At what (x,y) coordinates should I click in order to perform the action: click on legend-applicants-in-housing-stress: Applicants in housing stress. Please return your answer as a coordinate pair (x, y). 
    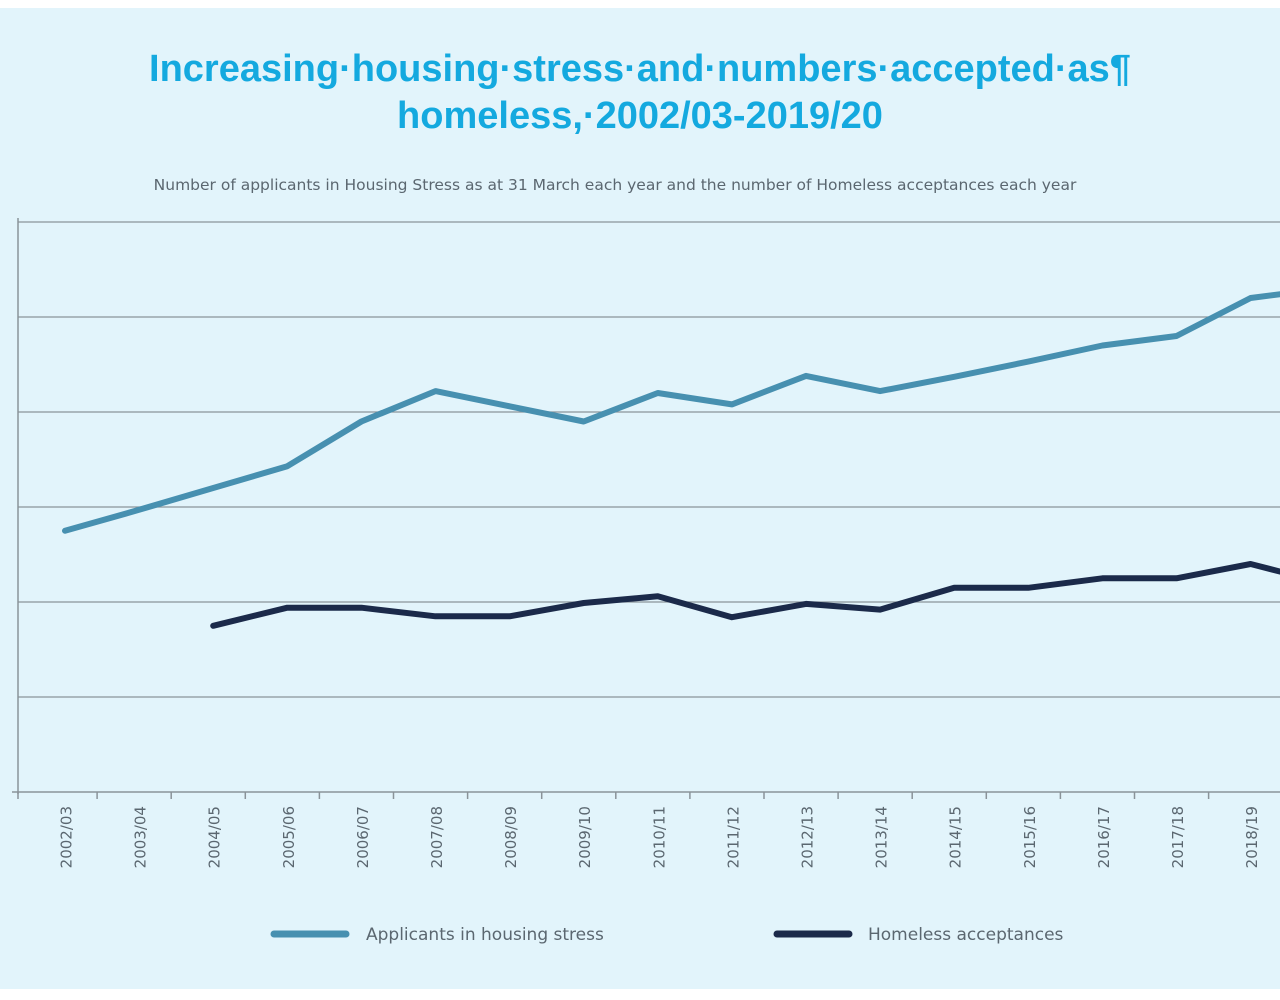
    Looking at the image, I should click on (437, 935).